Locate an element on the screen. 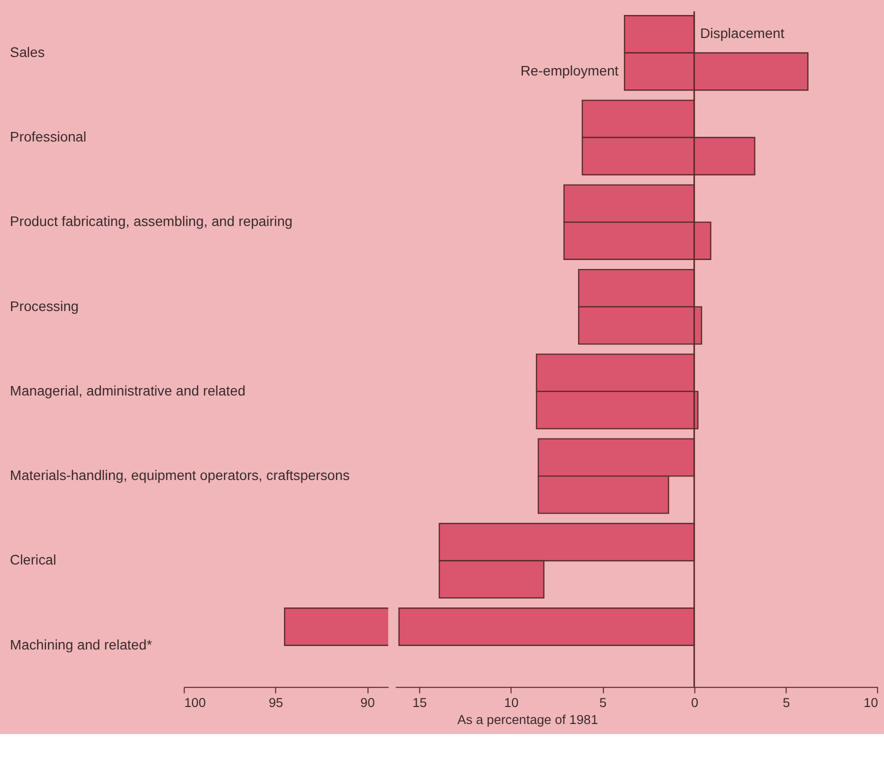 The height and width of the screenshot is (761, 884). y-tick-label: Managerial, administrative and related is located at coordinates (128, 390).